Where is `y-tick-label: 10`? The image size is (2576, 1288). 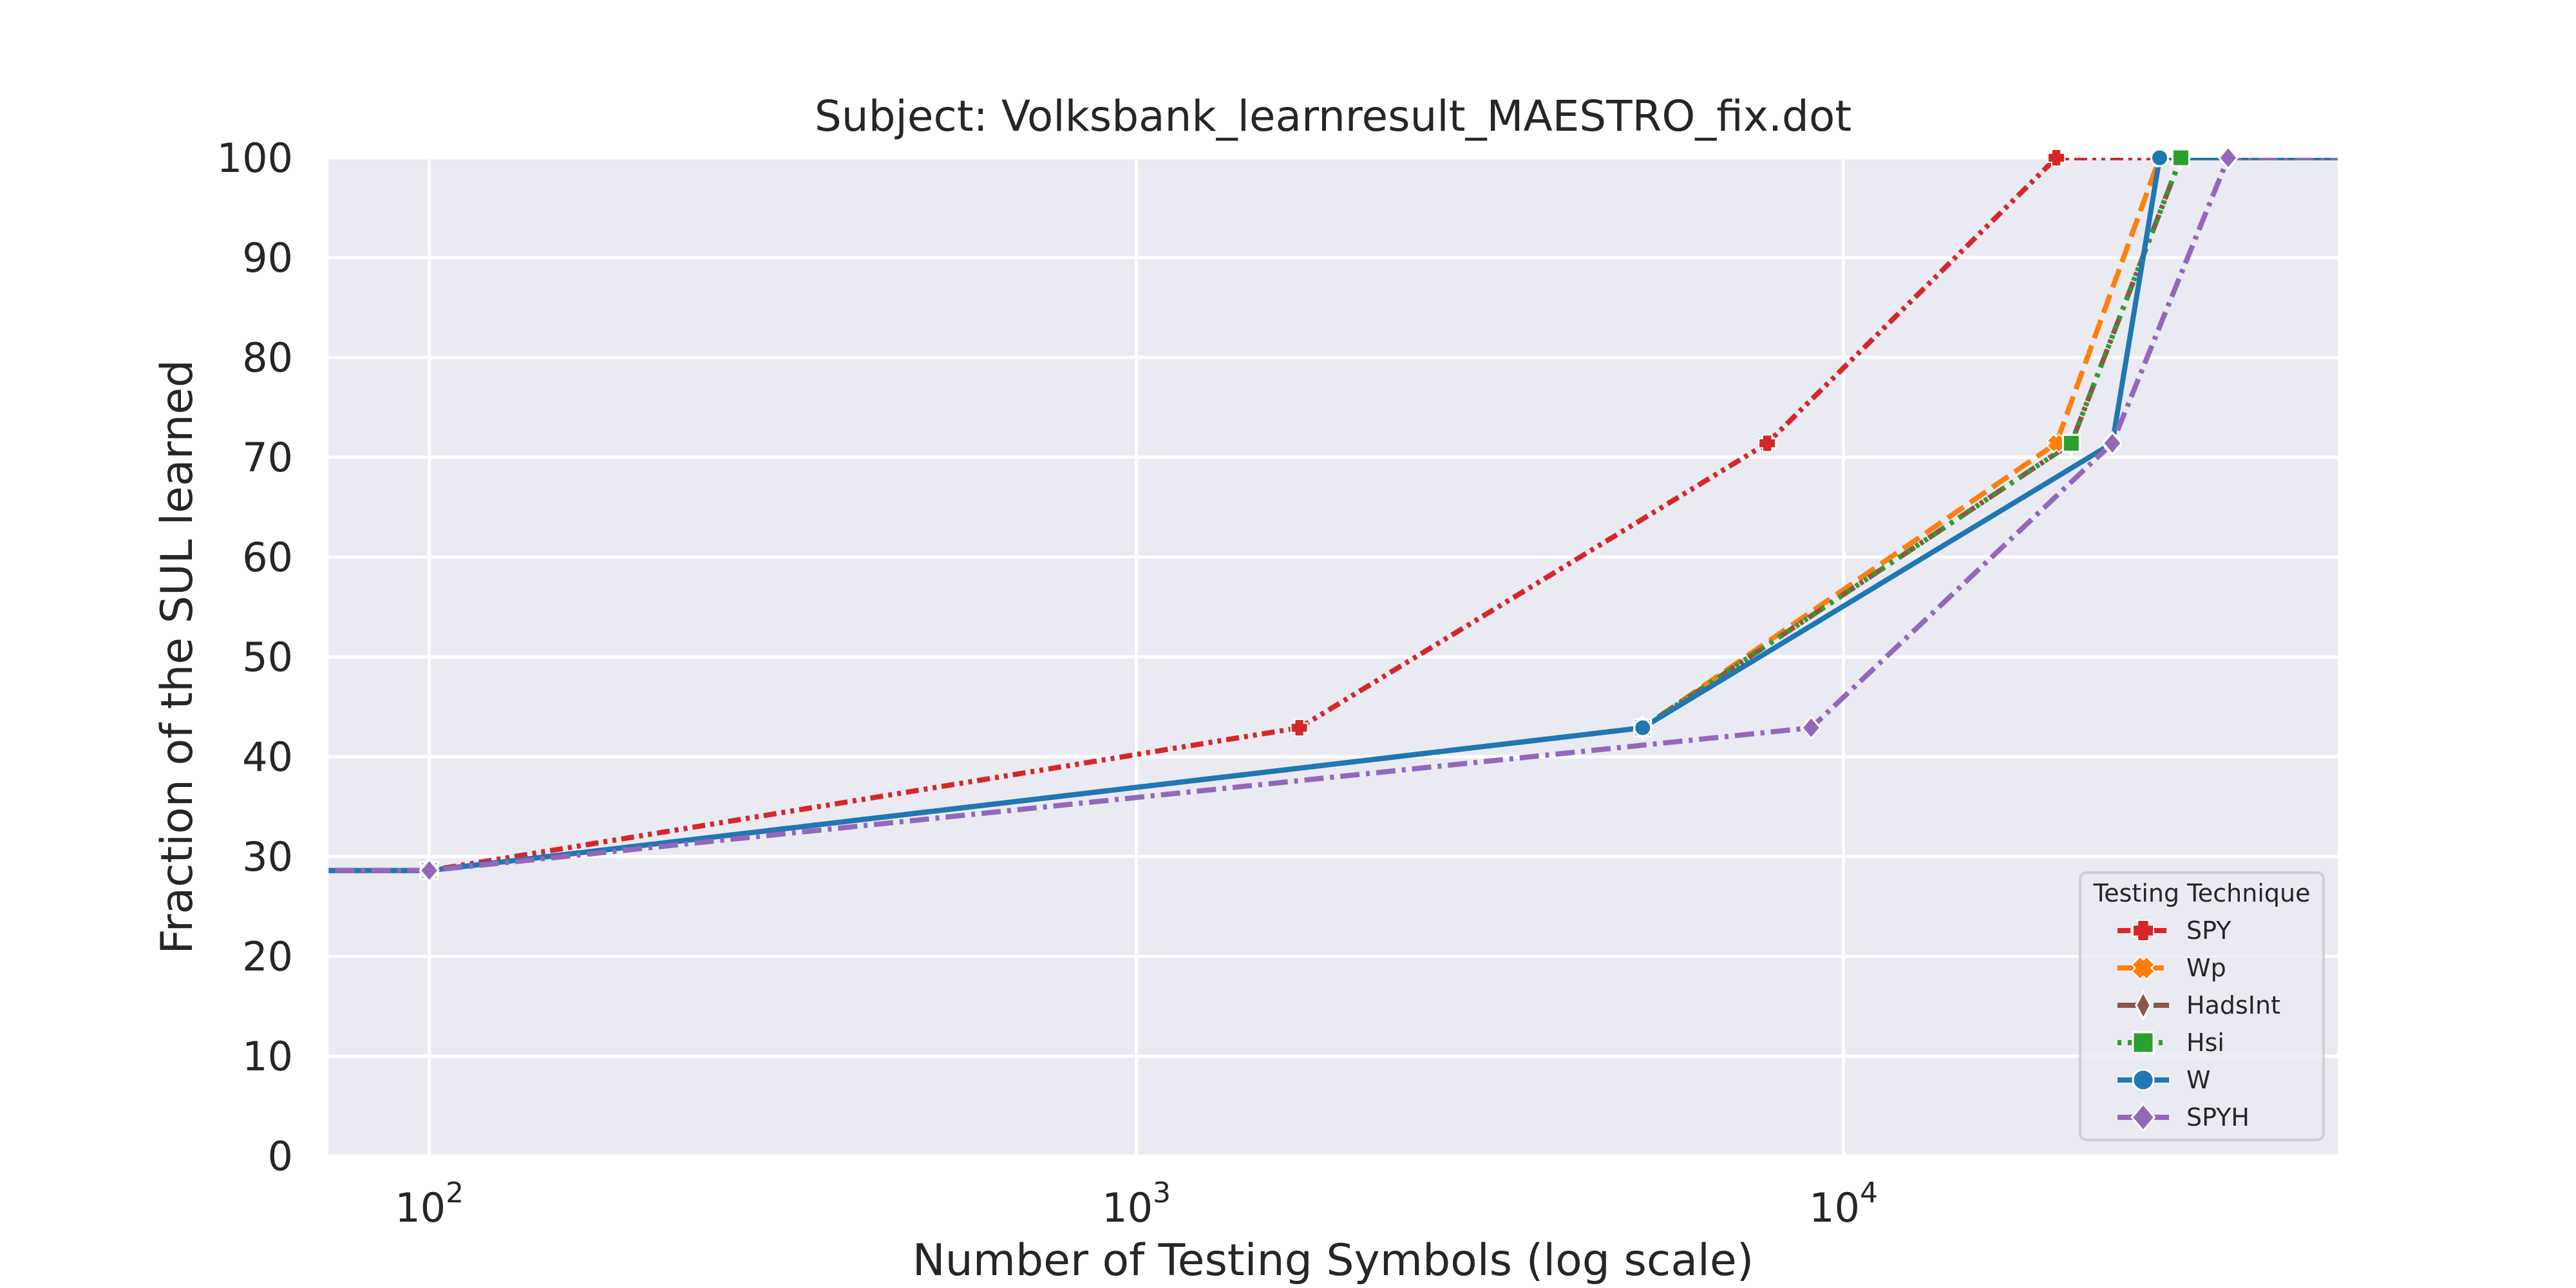
y-tick-label: 10 is located at coordinates (267, 1057).